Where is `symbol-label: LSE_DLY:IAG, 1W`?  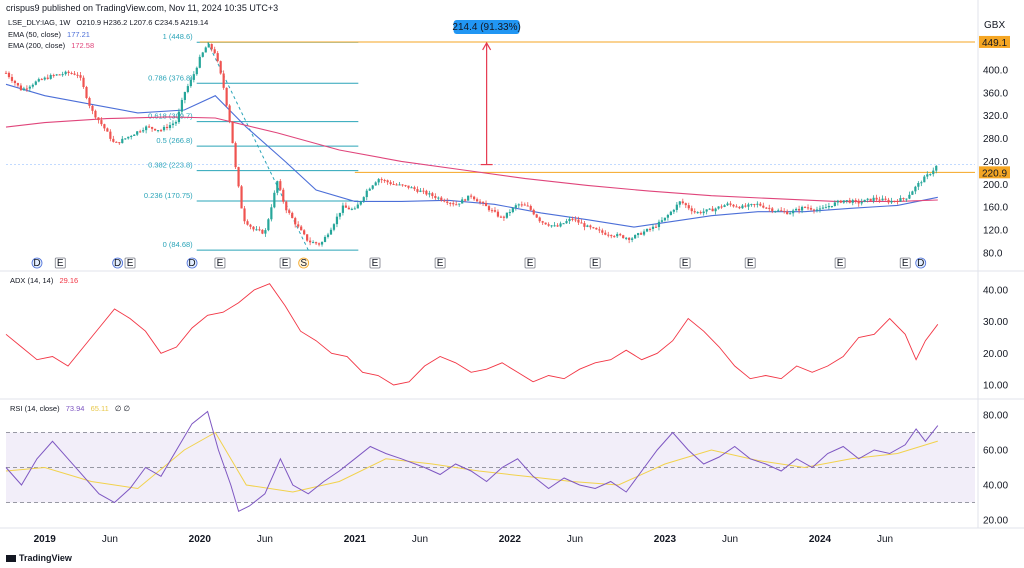
symbol-label: LSE_DLY:IAG, 1W is located at coordinates (39, 22).